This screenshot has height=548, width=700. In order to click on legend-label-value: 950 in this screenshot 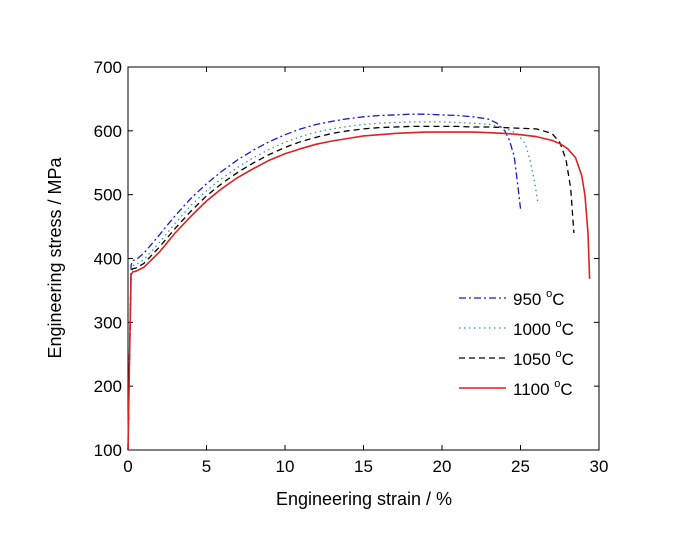, I will do `click(529, 299)`.